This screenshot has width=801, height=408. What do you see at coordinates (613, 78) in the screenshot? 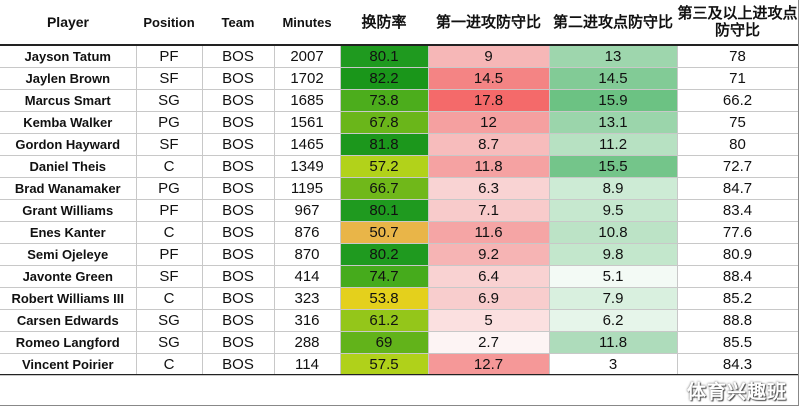
I see `cell-second-attack-ratio: 14.5` at bounding box center [613, 78].